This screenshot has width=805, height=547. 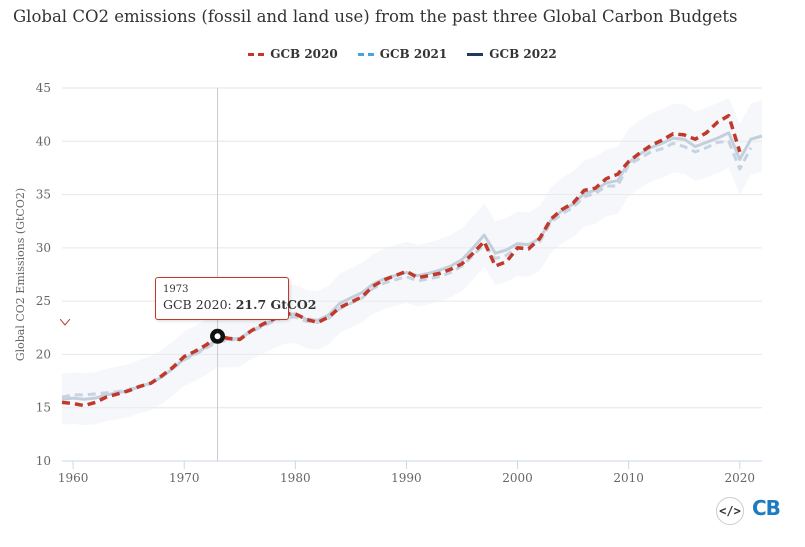 I want to click on legend-item-gcb-2021: GCB 2021, so click(x=402, y=54).